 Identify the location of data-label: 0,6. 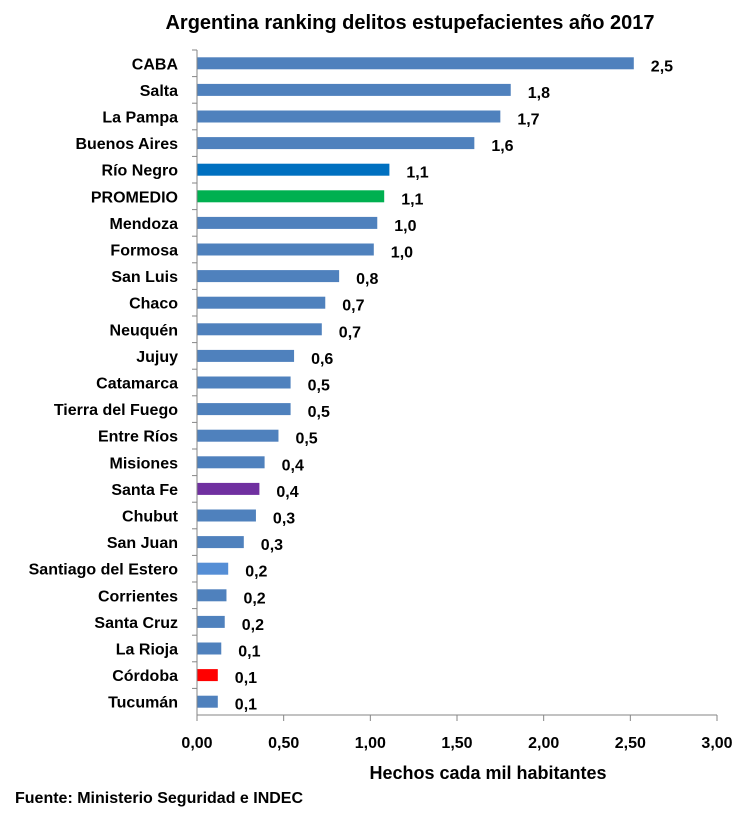
(322, 359).